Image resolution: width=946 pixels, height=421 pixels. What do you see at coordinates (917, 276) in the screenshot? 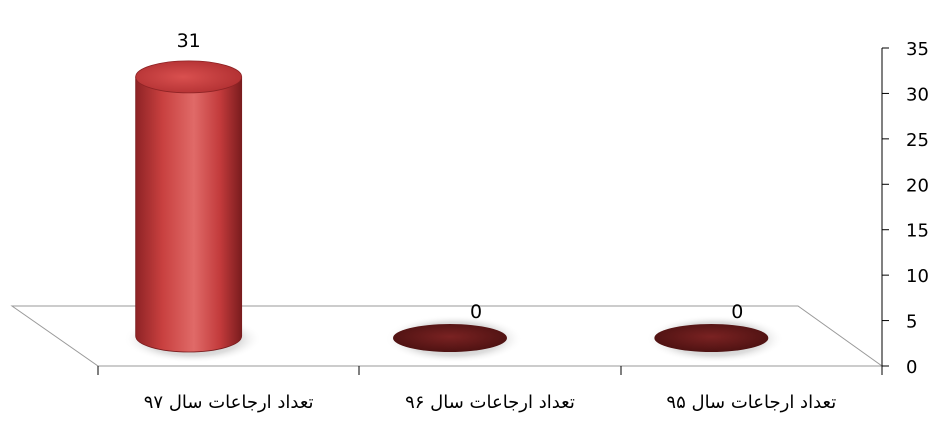
I see `y-tick-label: 10` at bounding box center [917, 276].